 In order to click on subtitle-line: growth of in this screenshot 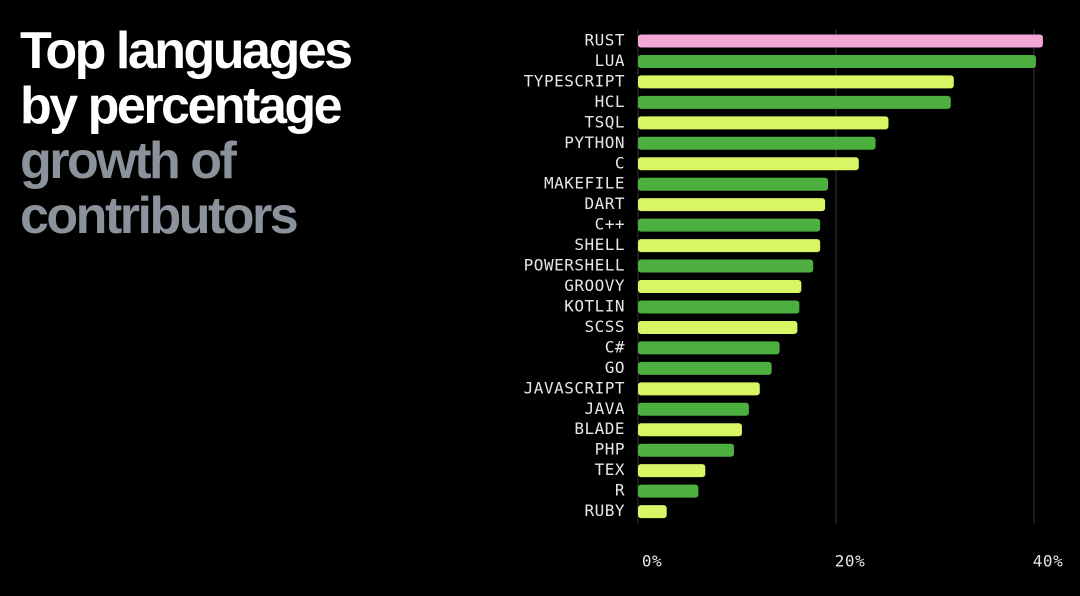, I will do `click(128, 161)`.